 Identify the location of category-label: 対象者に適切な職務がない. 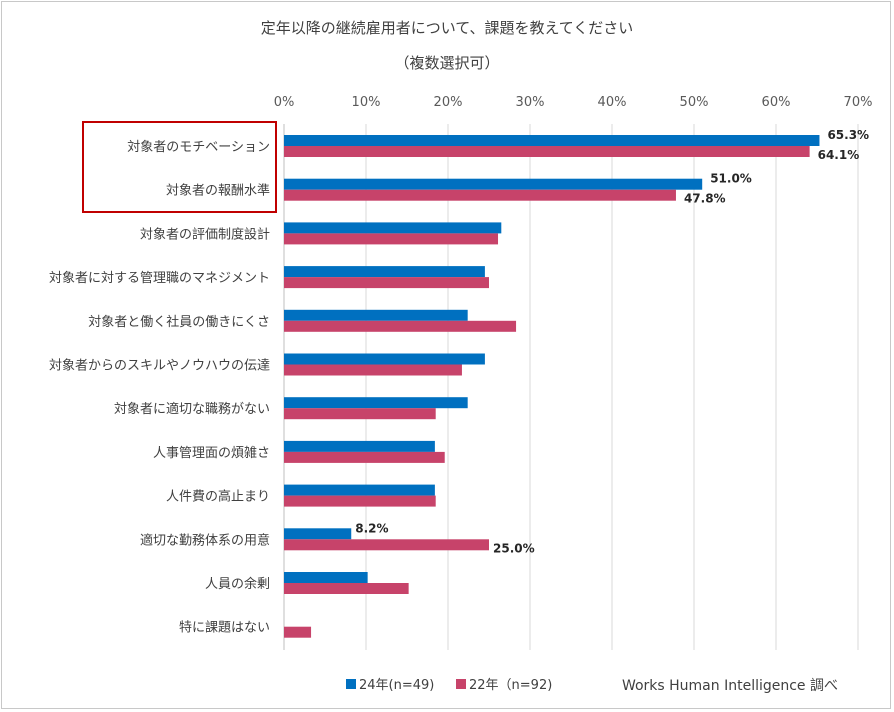
(192, 409).